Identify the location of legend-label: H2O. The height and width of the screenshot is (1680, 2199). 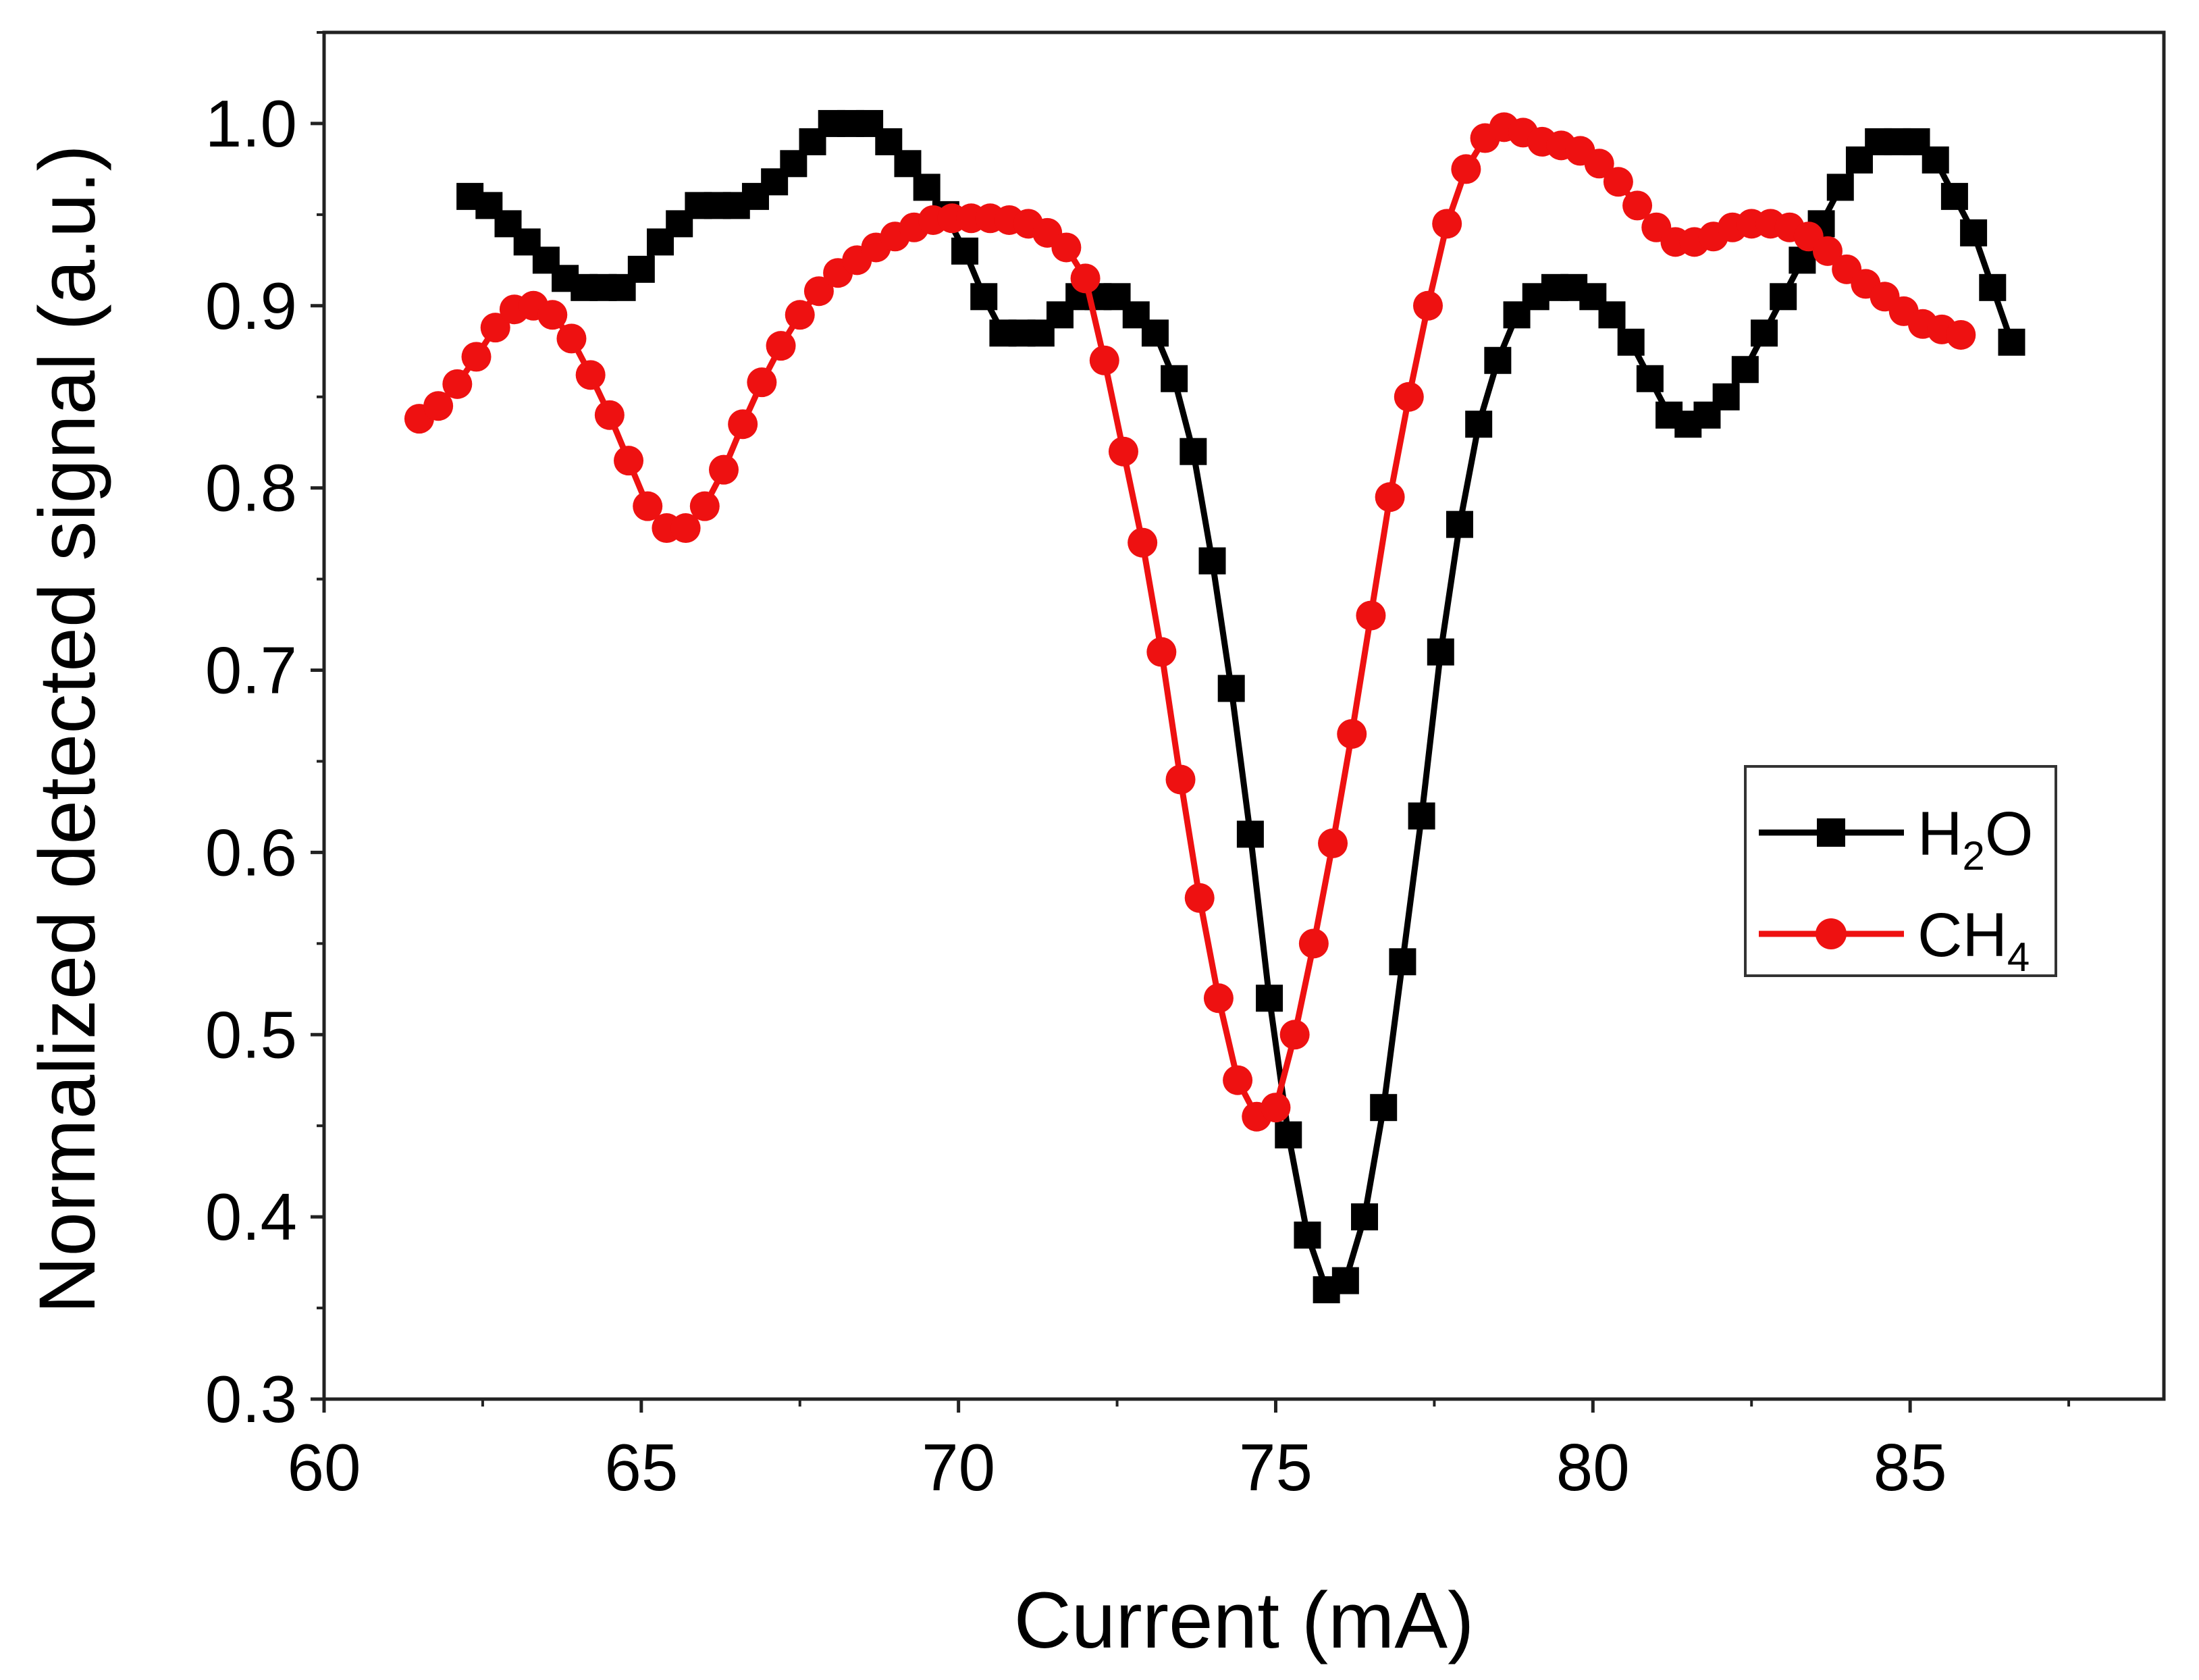
(1975, 839).